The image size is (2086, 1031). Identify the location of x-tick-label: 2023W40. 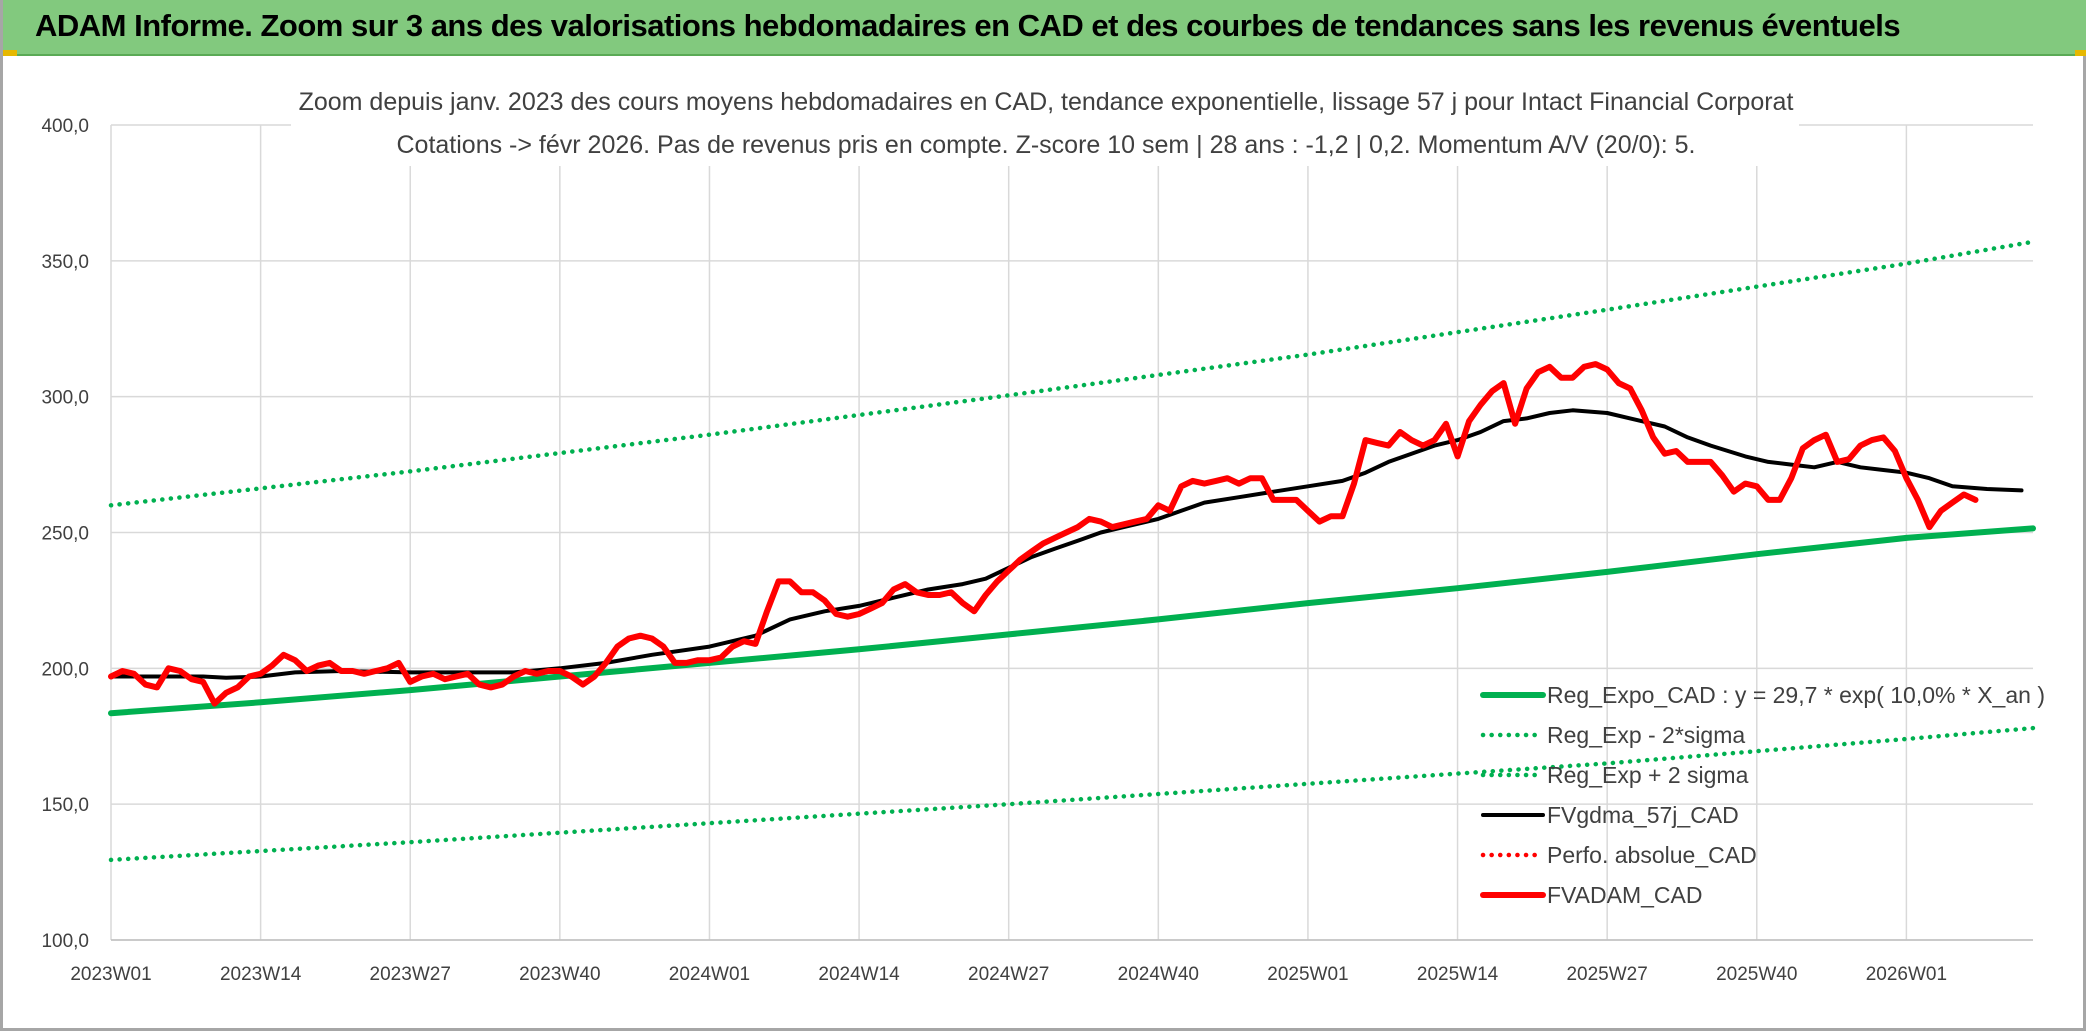
(559, 974).